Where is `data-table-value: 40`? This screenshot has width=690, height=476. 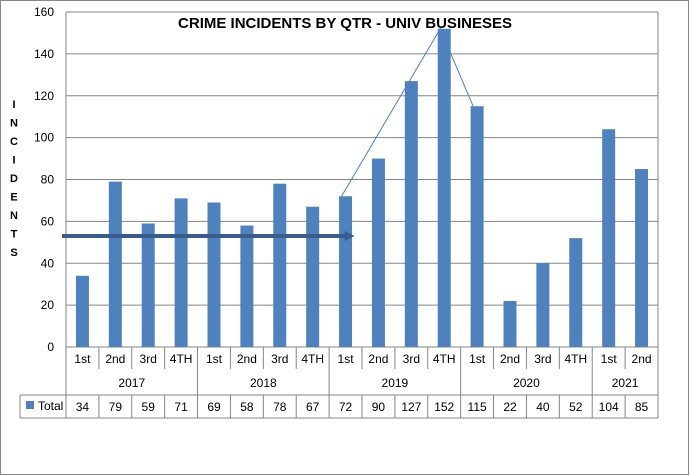
data-table-value: 40 is located at coordinates (543, 407).